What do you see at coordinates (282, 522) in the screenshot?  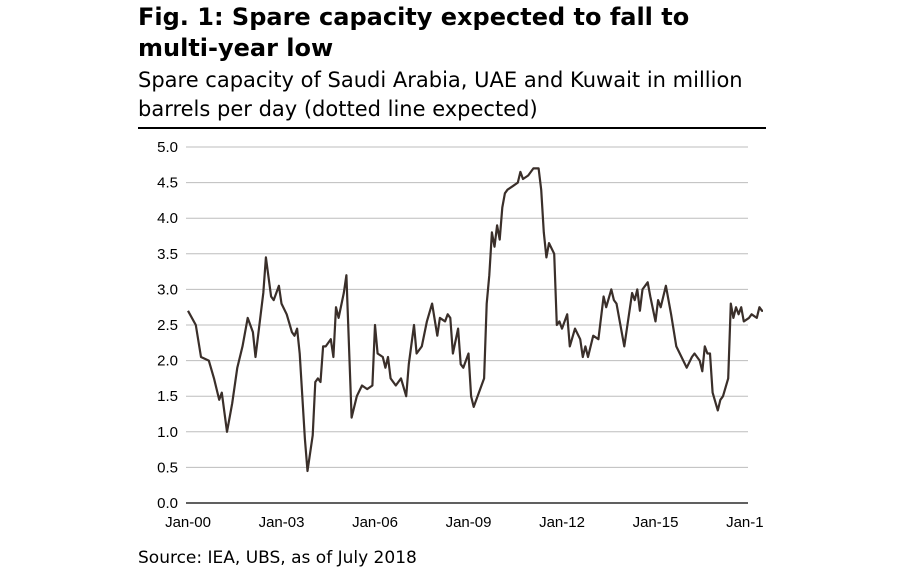 I see `x-tick-label: Jan-03` at bounding box center [282, 522].